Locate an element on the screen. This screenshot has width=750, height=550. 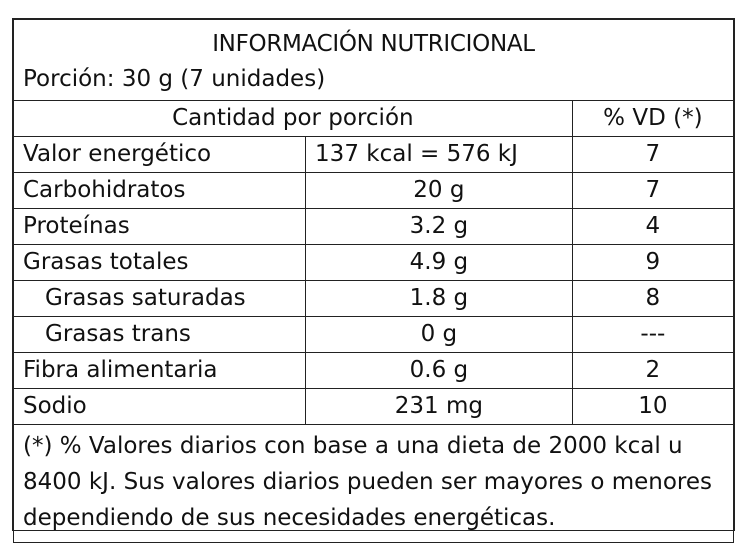
nutrient-amount: 0 g is located at coordinates (439, 334).